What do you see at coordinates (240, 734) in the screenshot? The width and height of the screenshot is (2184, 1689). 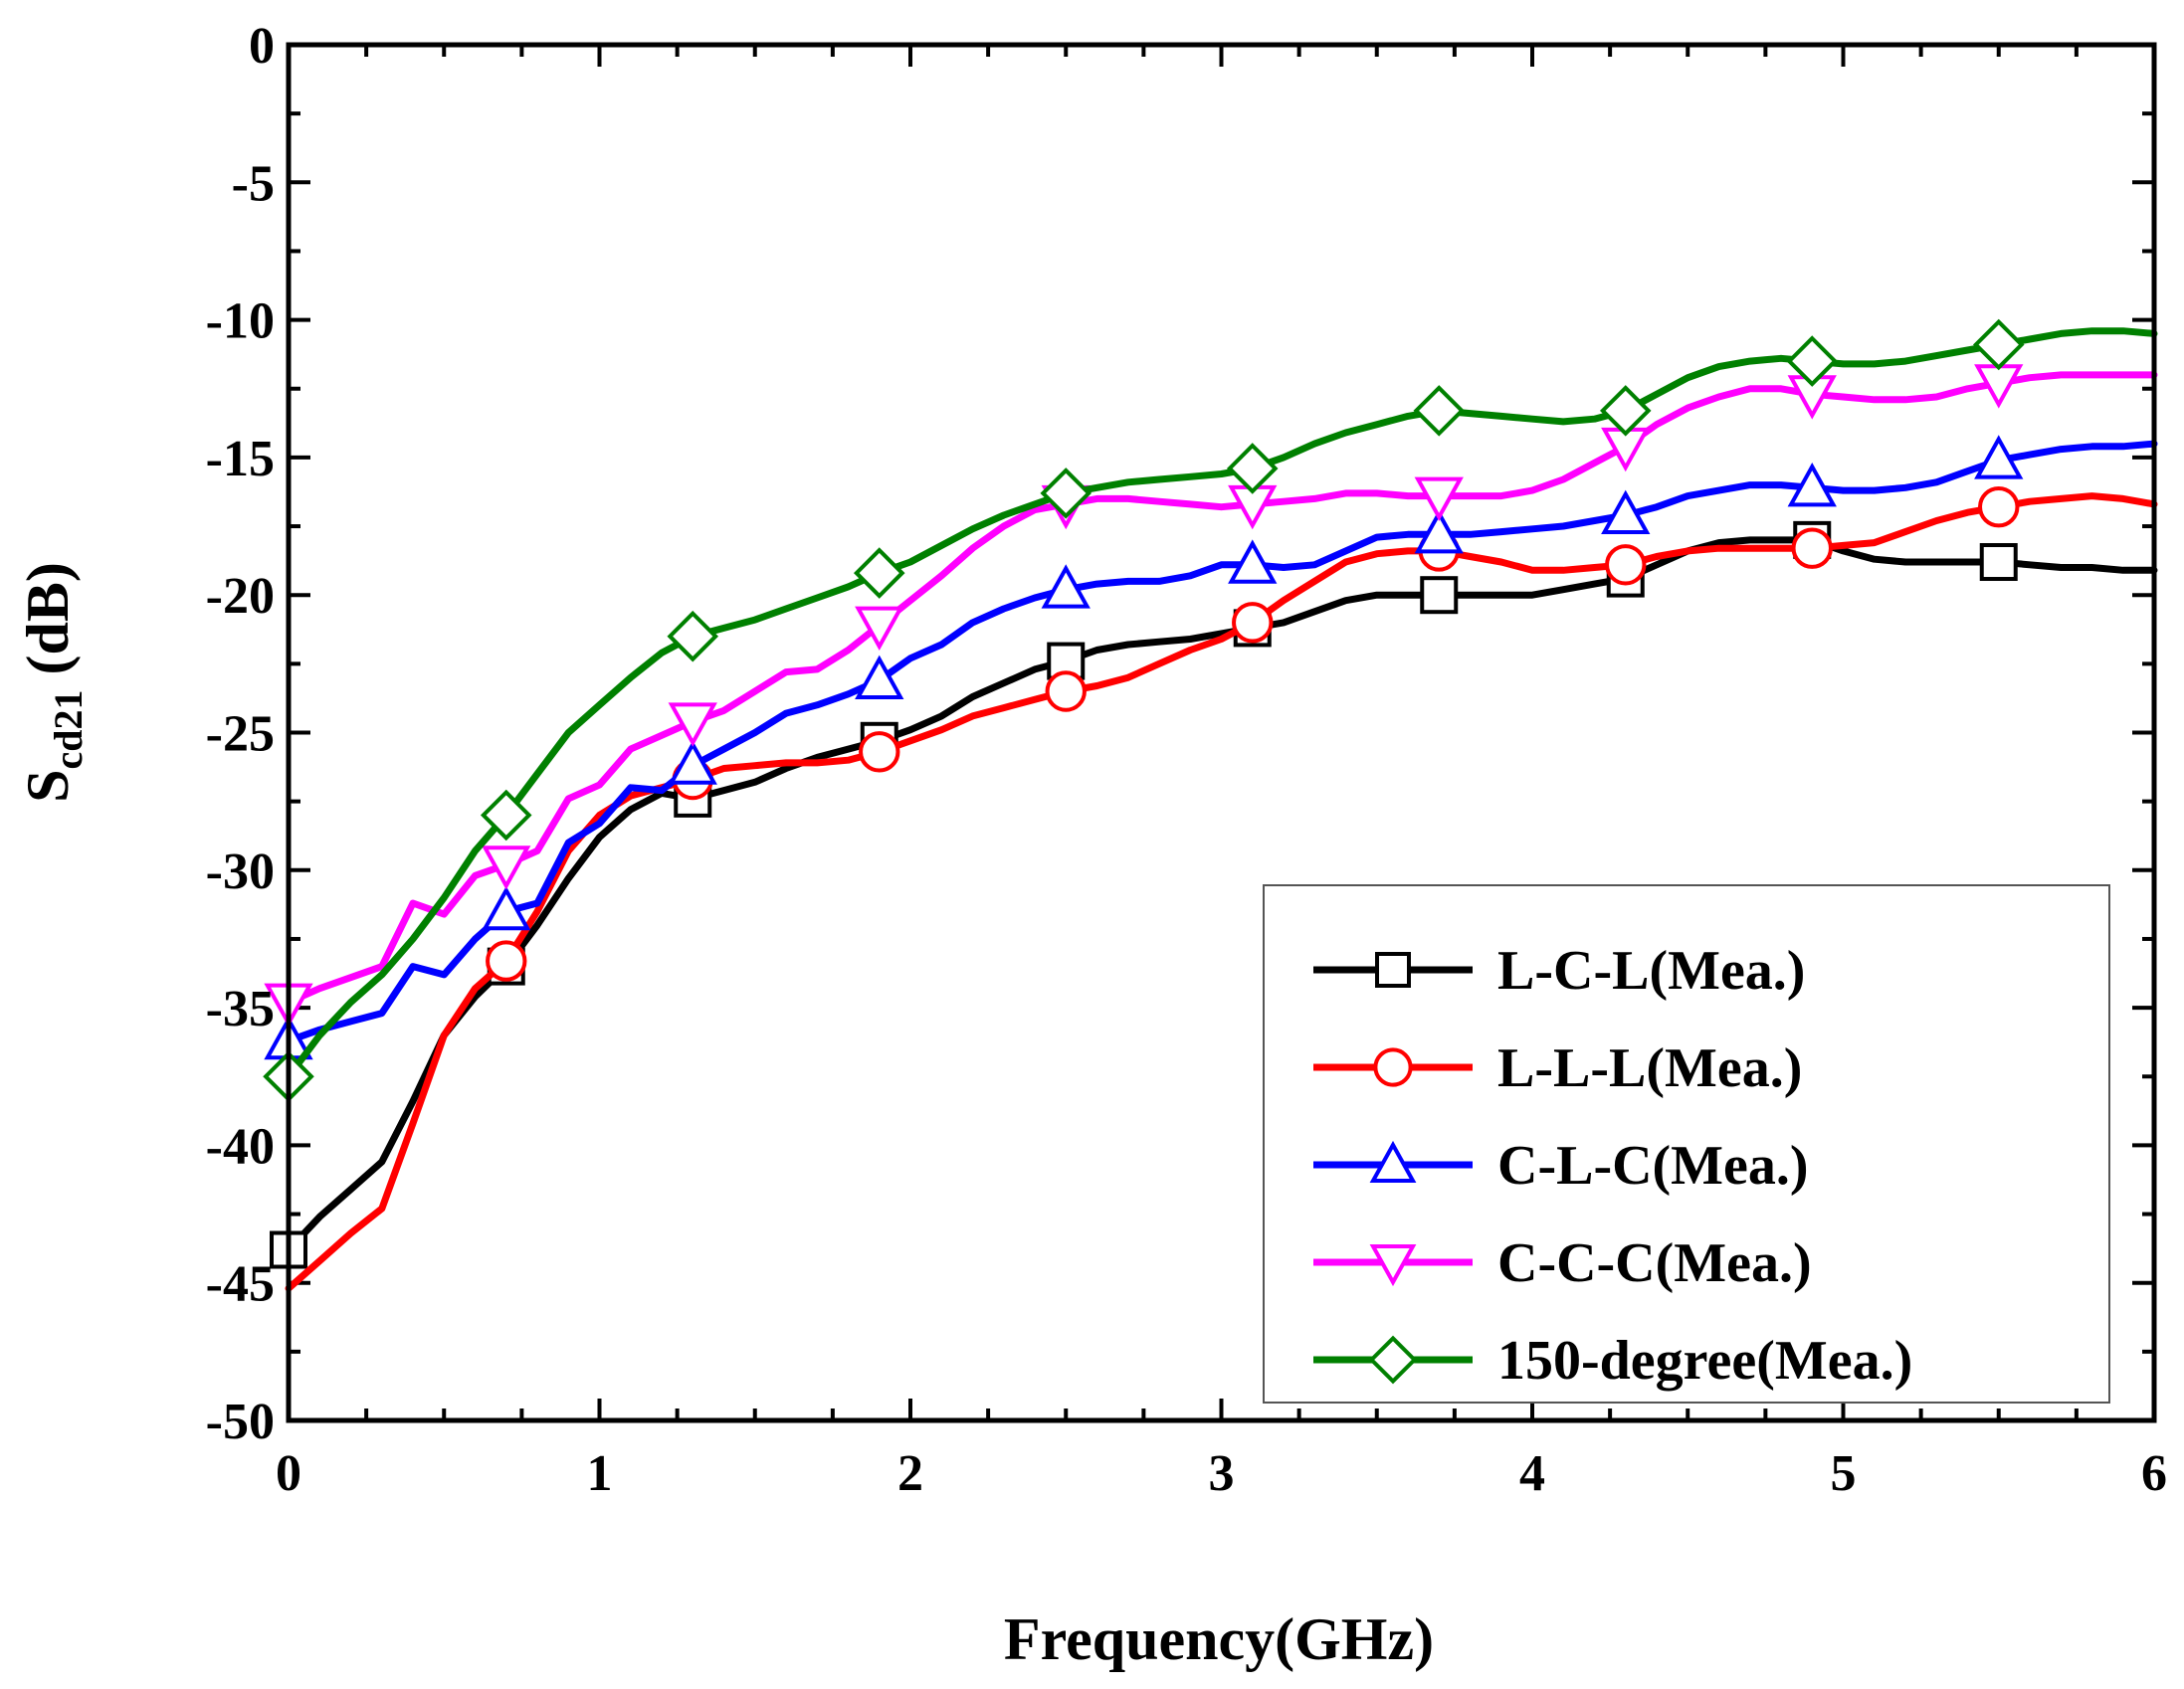 I see `y-tick-label: -25` at bounding box center [240, 734].